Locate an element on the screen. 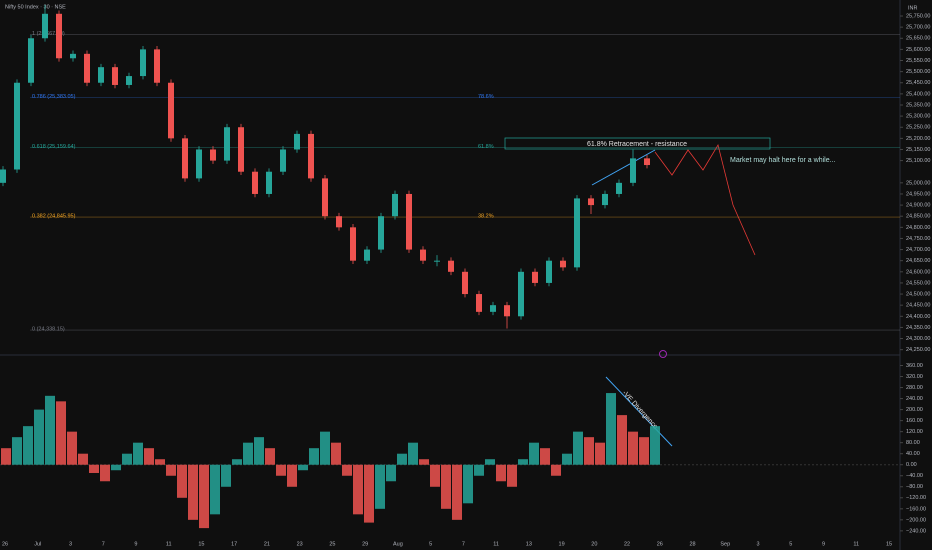 Image resolution: width=932 pixels, height=550 pixels. event-icon is located at coordinates (663, 354).